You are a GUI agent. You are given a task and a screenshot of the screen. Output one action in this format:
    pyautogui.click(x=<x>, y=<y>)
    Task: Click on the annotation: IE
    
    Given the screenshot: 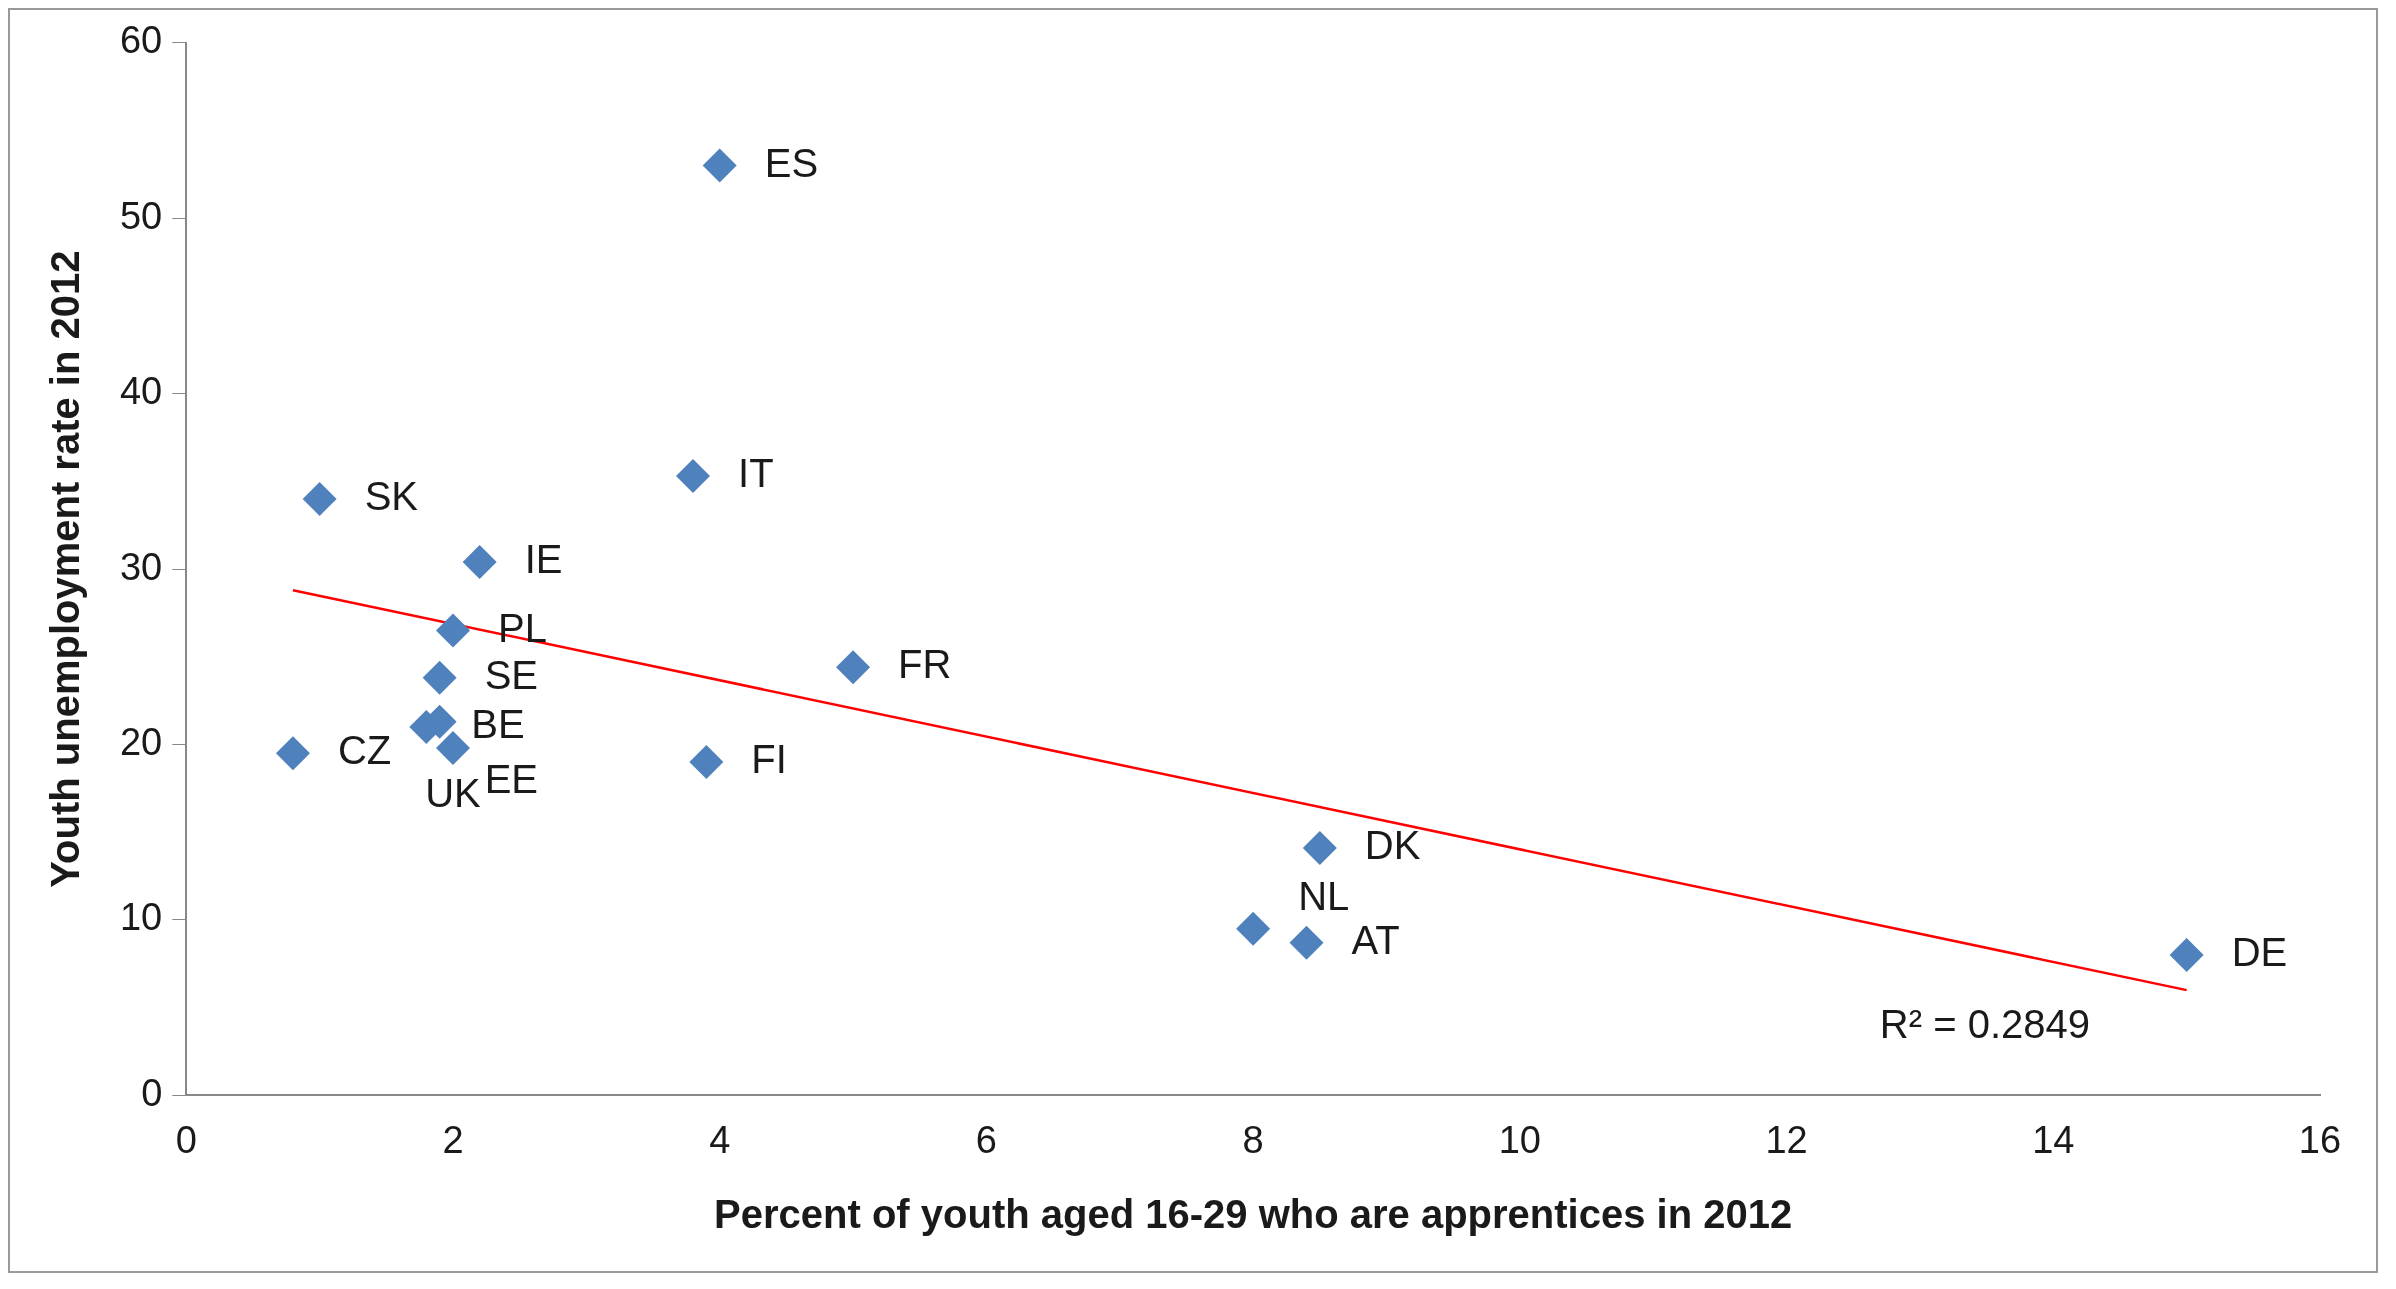 What is the action you would take?
    pyautogui.click(x=543, y=559)
    